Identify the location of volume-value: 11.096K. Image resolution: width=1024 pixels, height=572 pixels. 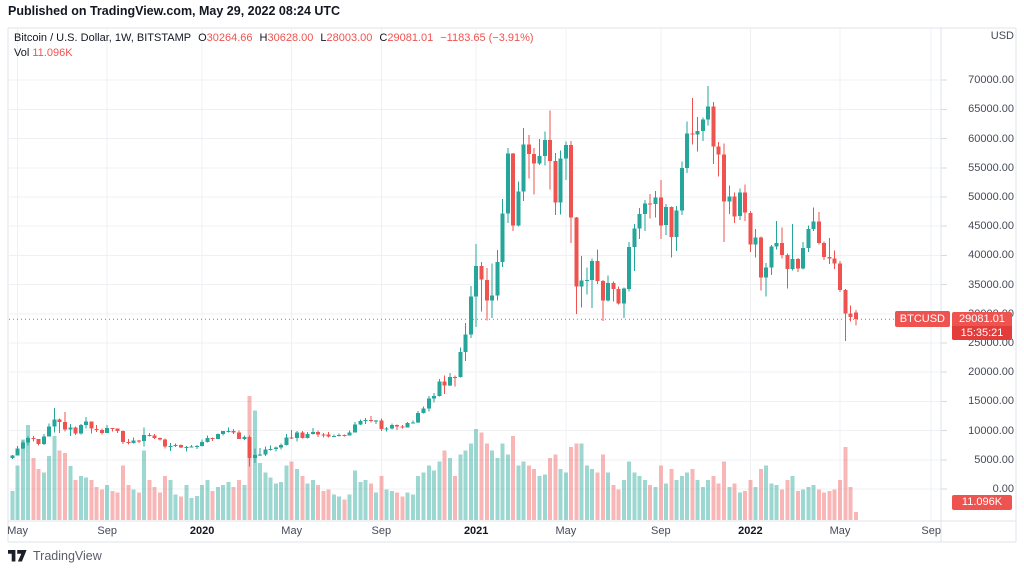
(52, 53).